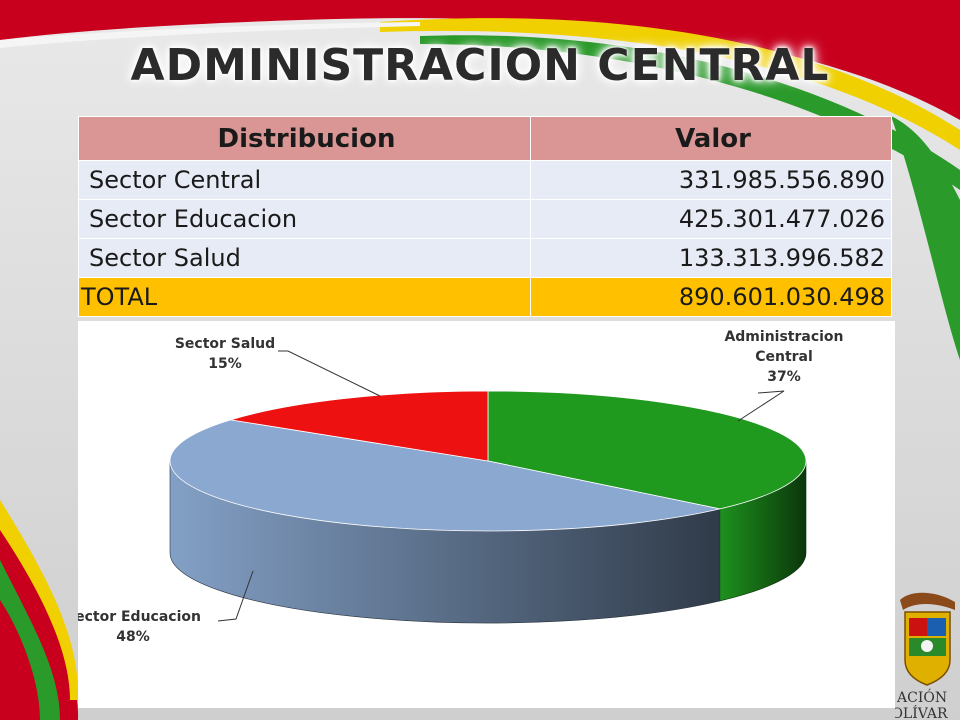 The image size is (960, 720). What do you see at coordinates (921, 712) in the screenshot?
I see `logo-text-line2: DE BOLÍVAR` at bounding box center [921, 712].